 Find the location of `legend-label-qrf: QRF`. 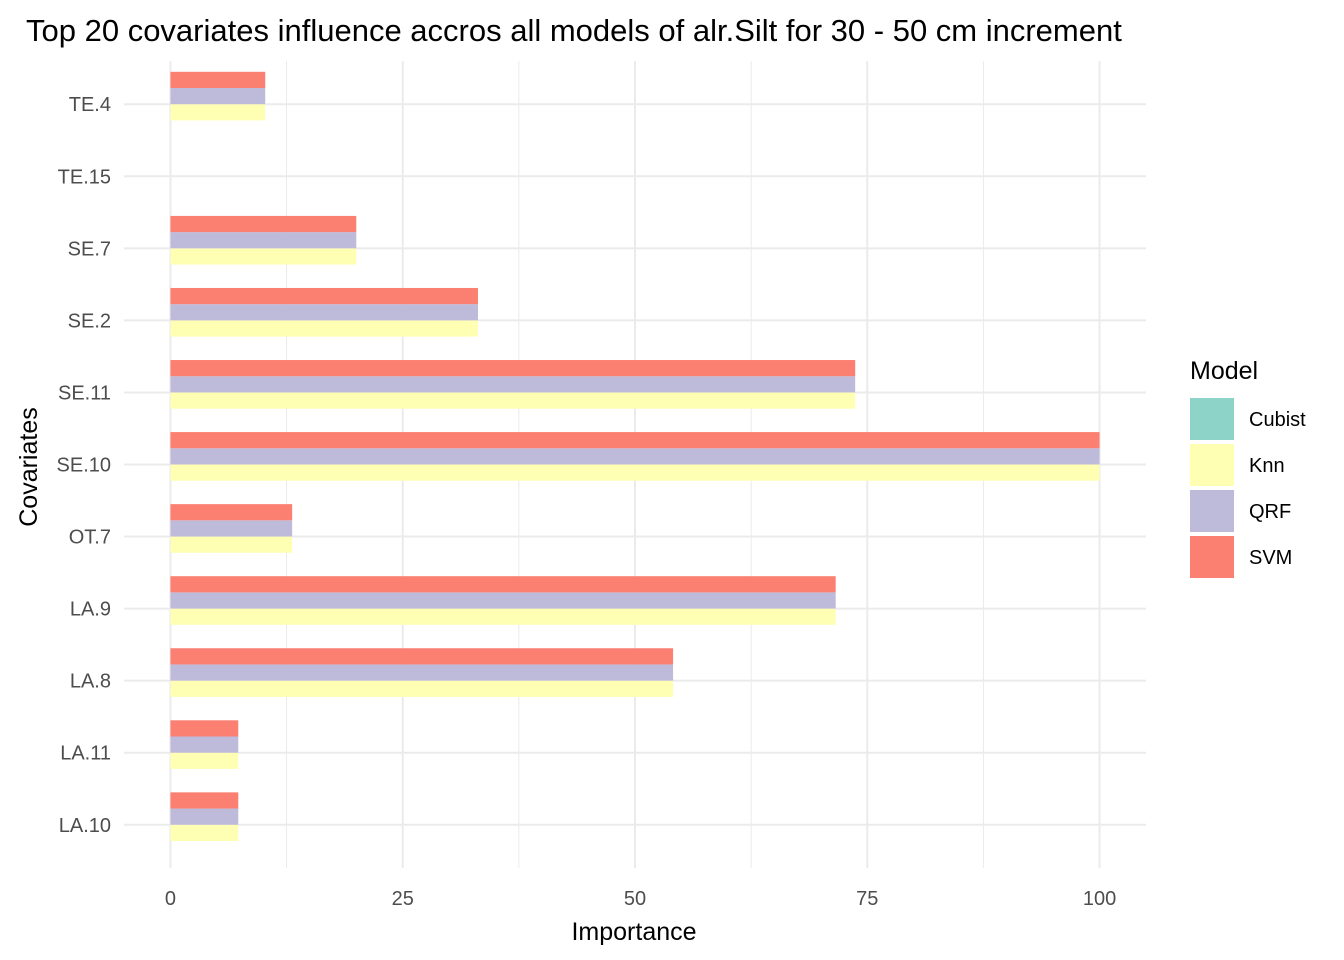

legend-label-qrf: QRF is located at coordinates (1270, 512).